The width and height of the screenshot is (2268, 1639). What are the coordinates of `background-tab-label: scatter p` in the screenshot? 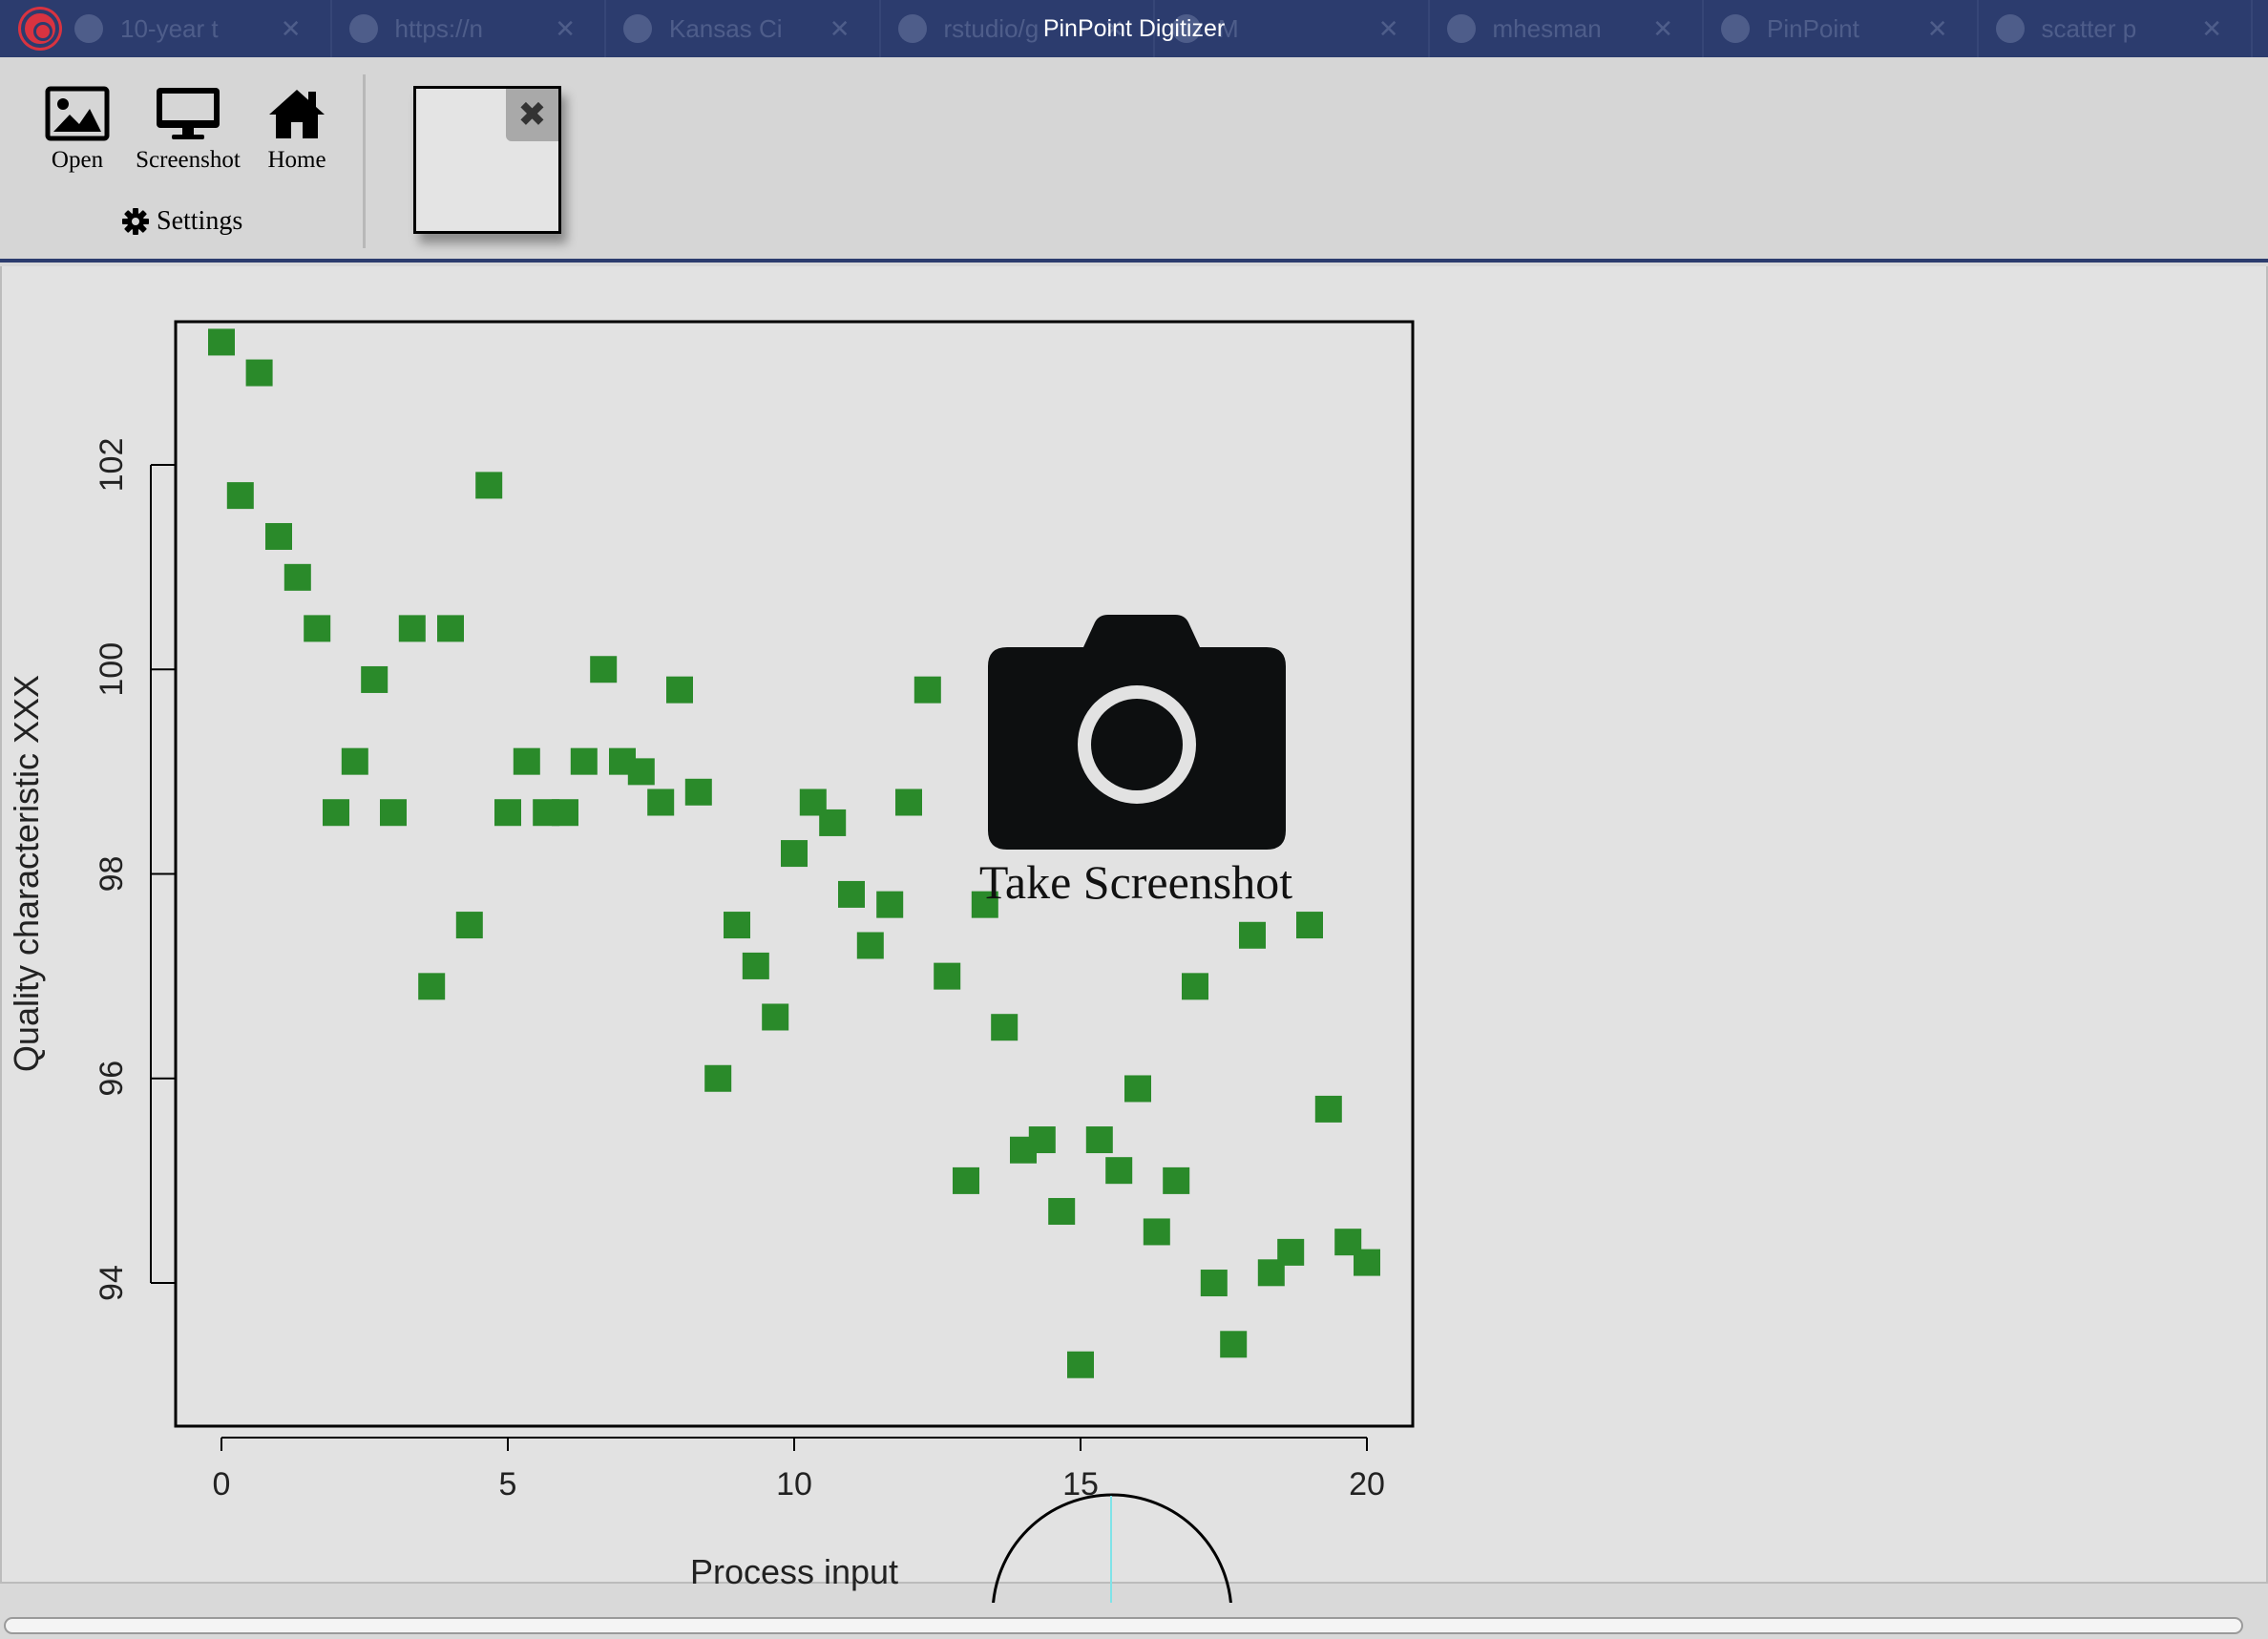 It's located at (2089, 28).